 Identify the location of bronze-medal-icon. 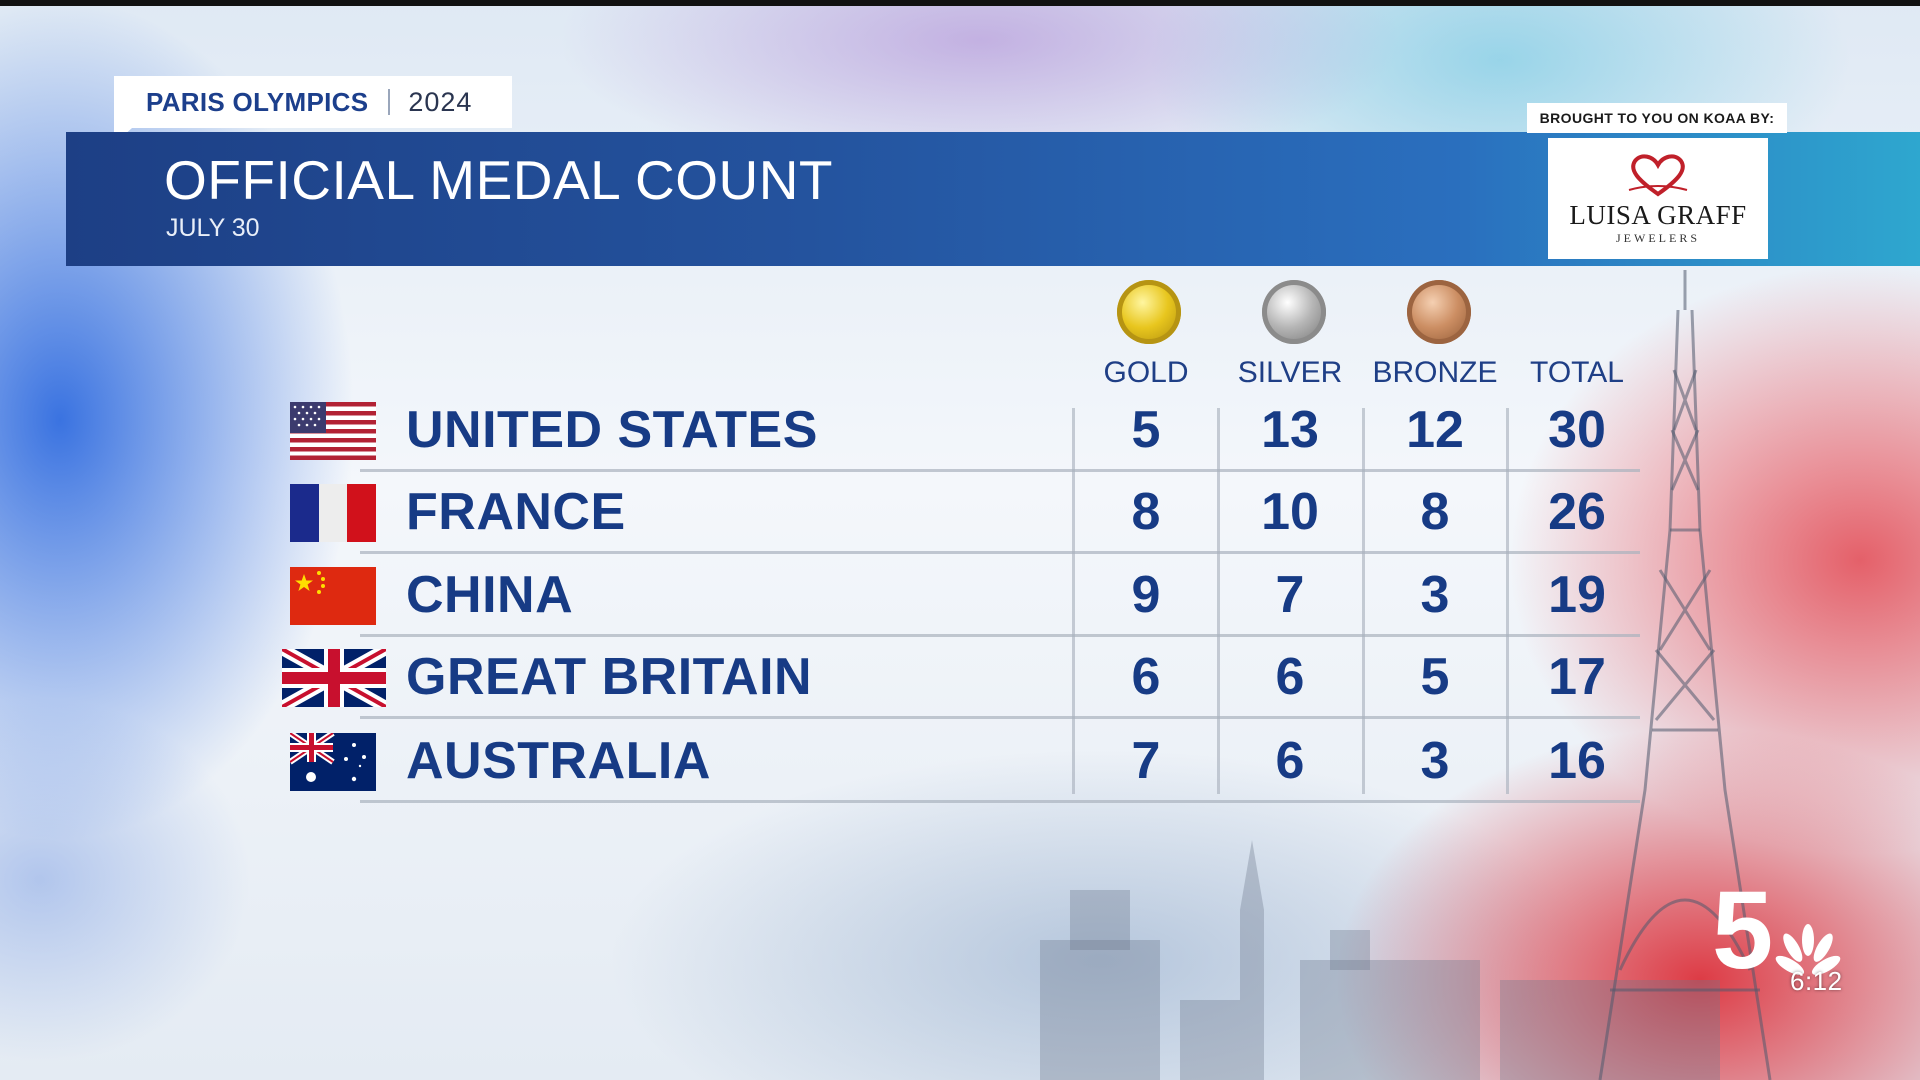
(1439, 312).